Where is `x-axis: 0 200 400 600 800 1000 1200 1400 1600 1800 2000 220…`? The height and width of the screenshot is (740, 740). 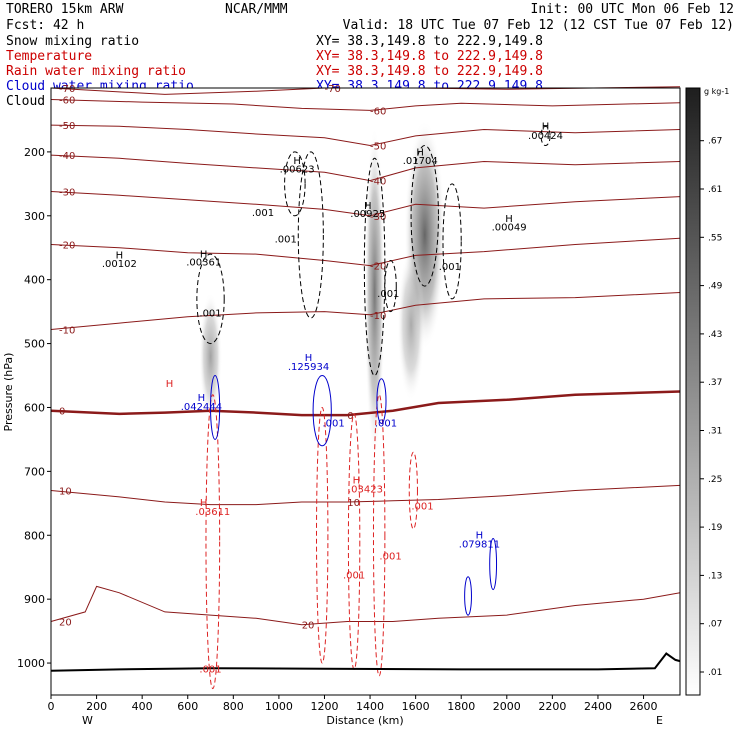
x-axis: 0 200 400 600 800 1000 1200 1400 1600 1800 2000 220… is located at coordinates (353, 704).